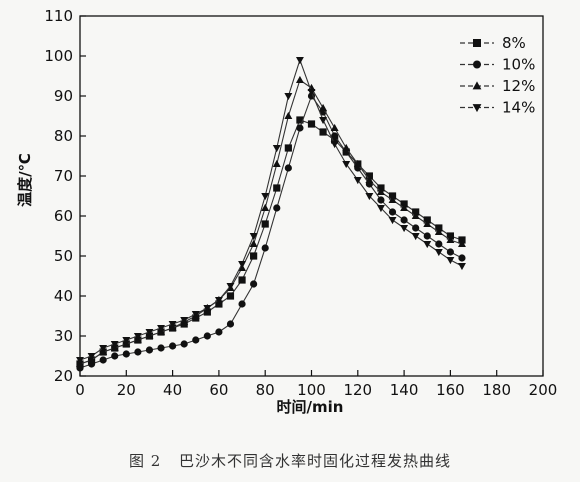 This screenshot has width=580, height=482. What do you see at coordinates (518, 86) in the screenshot?
I see `legend-label-2: 12%` at bounding box center [518, 86].